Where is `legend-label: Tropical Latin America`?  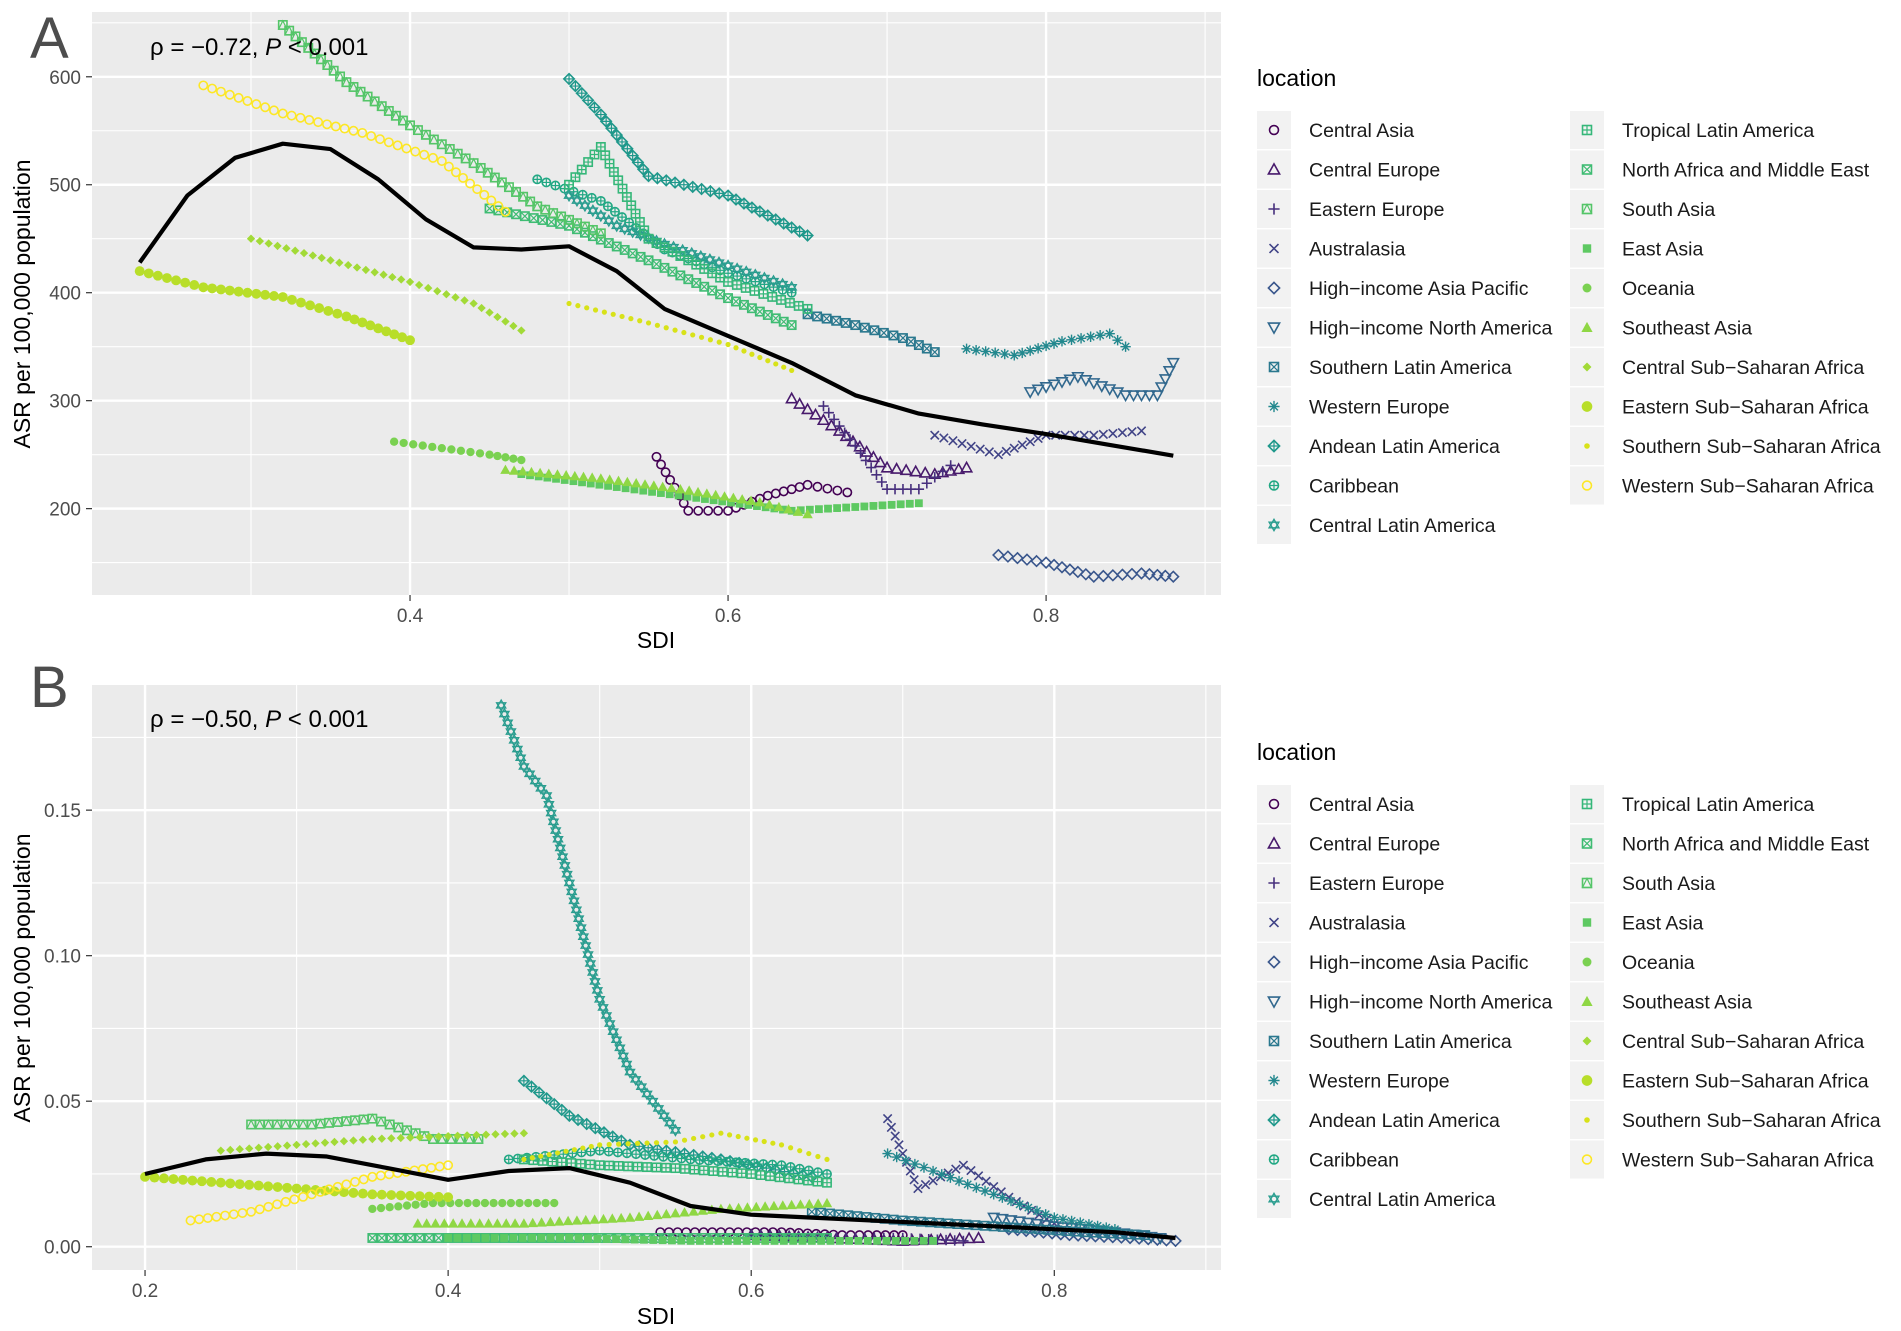 legend-label: Tropical Latin America is located at coordinates (1718, 805).